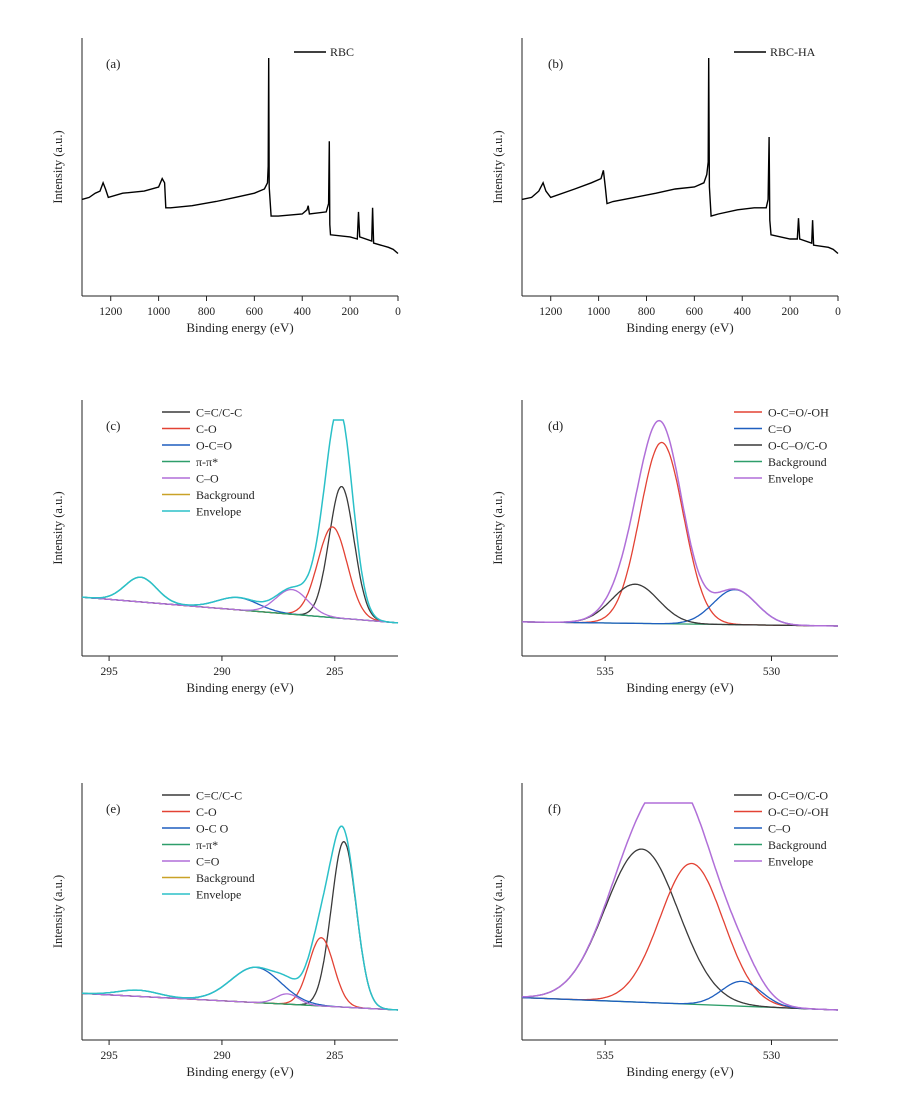 This screenshot has width=906, height=1101. Describe the element at coordinates (798, 796) in the screenshot. I see `legend-label: O-C=O/C-O` at that location.